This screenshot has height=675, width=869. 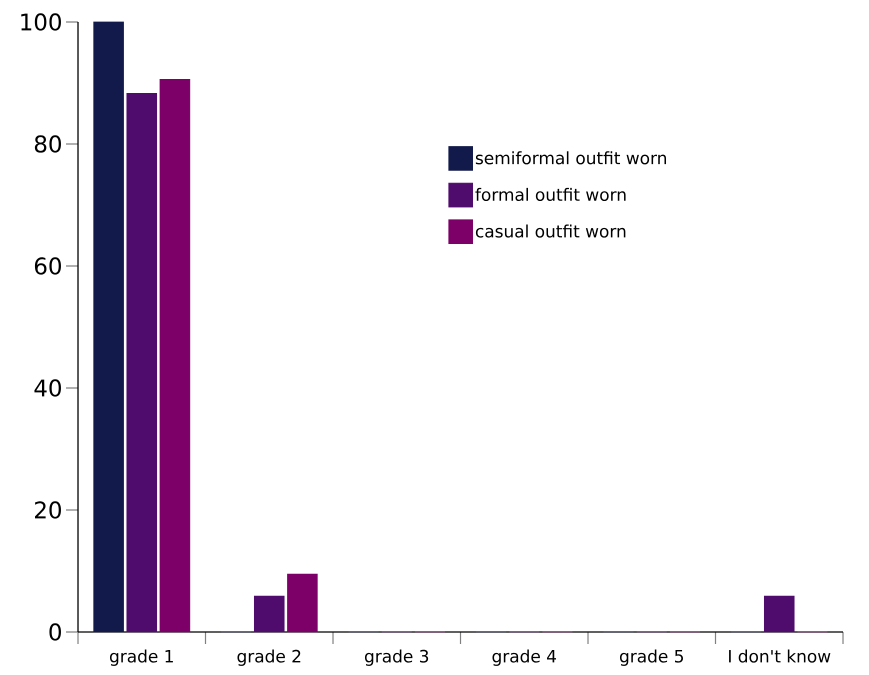 I want to click on legend-label: casual outfit worn, so click(x=551, y=231).